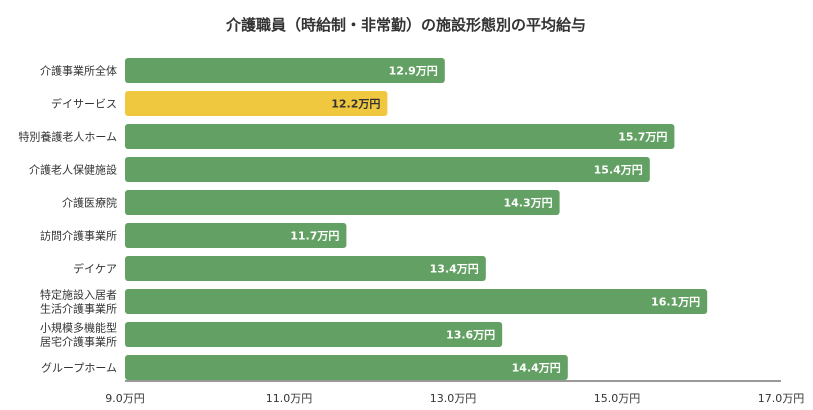 The height and width of the screenshot is (410, 813). I want to click on category-label-8-line-1: 居宅介護事業所, so click(78, 342).